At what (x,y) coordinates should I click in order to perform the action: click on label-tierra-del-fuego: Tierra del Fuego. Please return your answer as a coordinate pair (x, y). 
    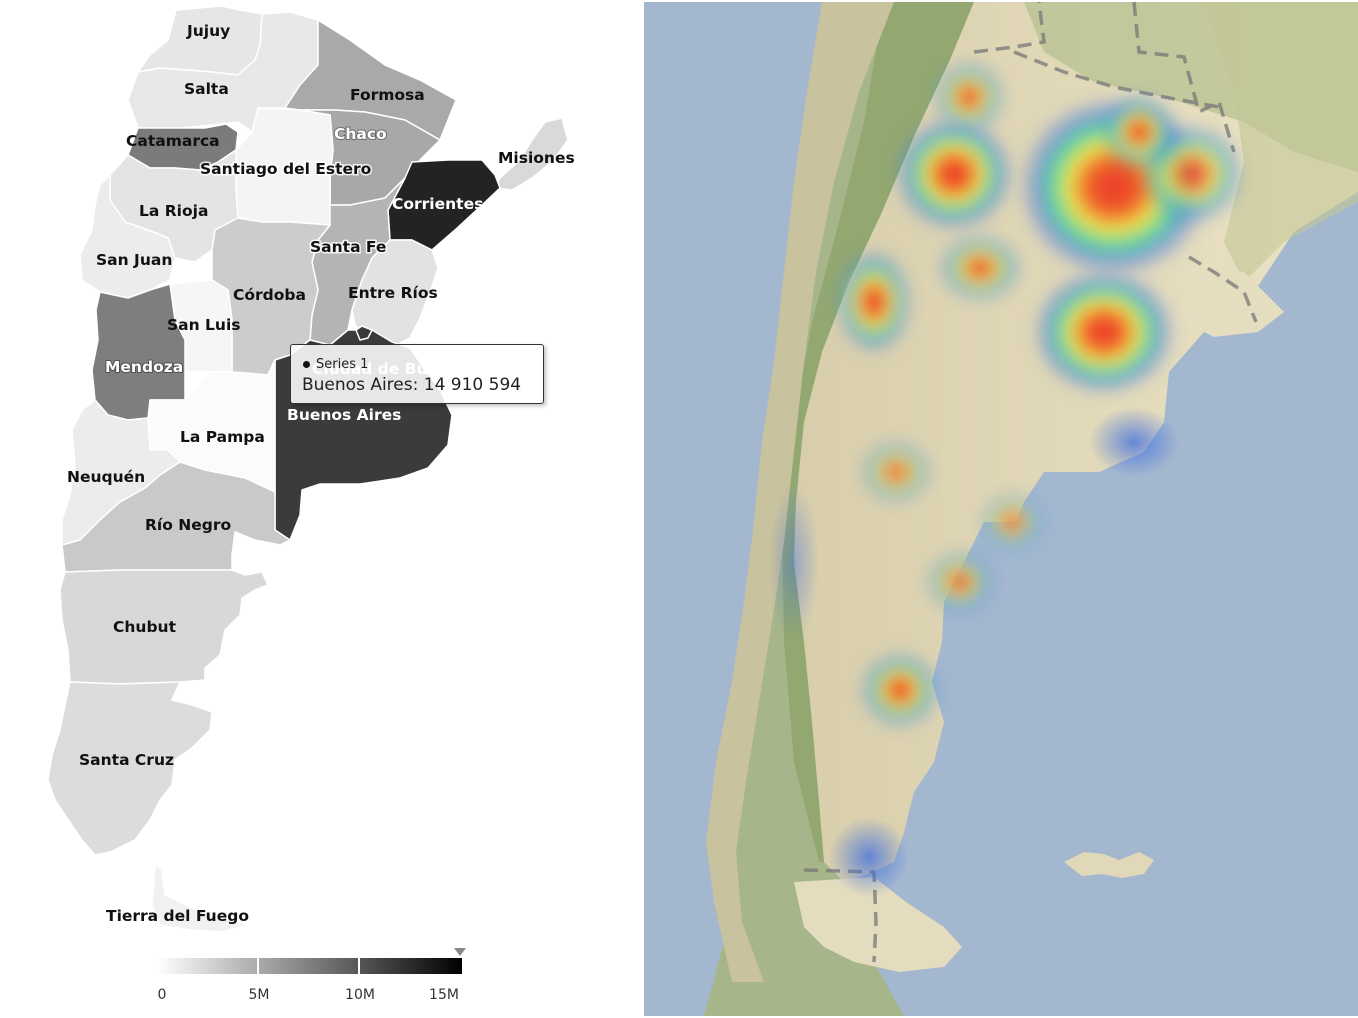
    Looking at the image, I should click on (177, 916).